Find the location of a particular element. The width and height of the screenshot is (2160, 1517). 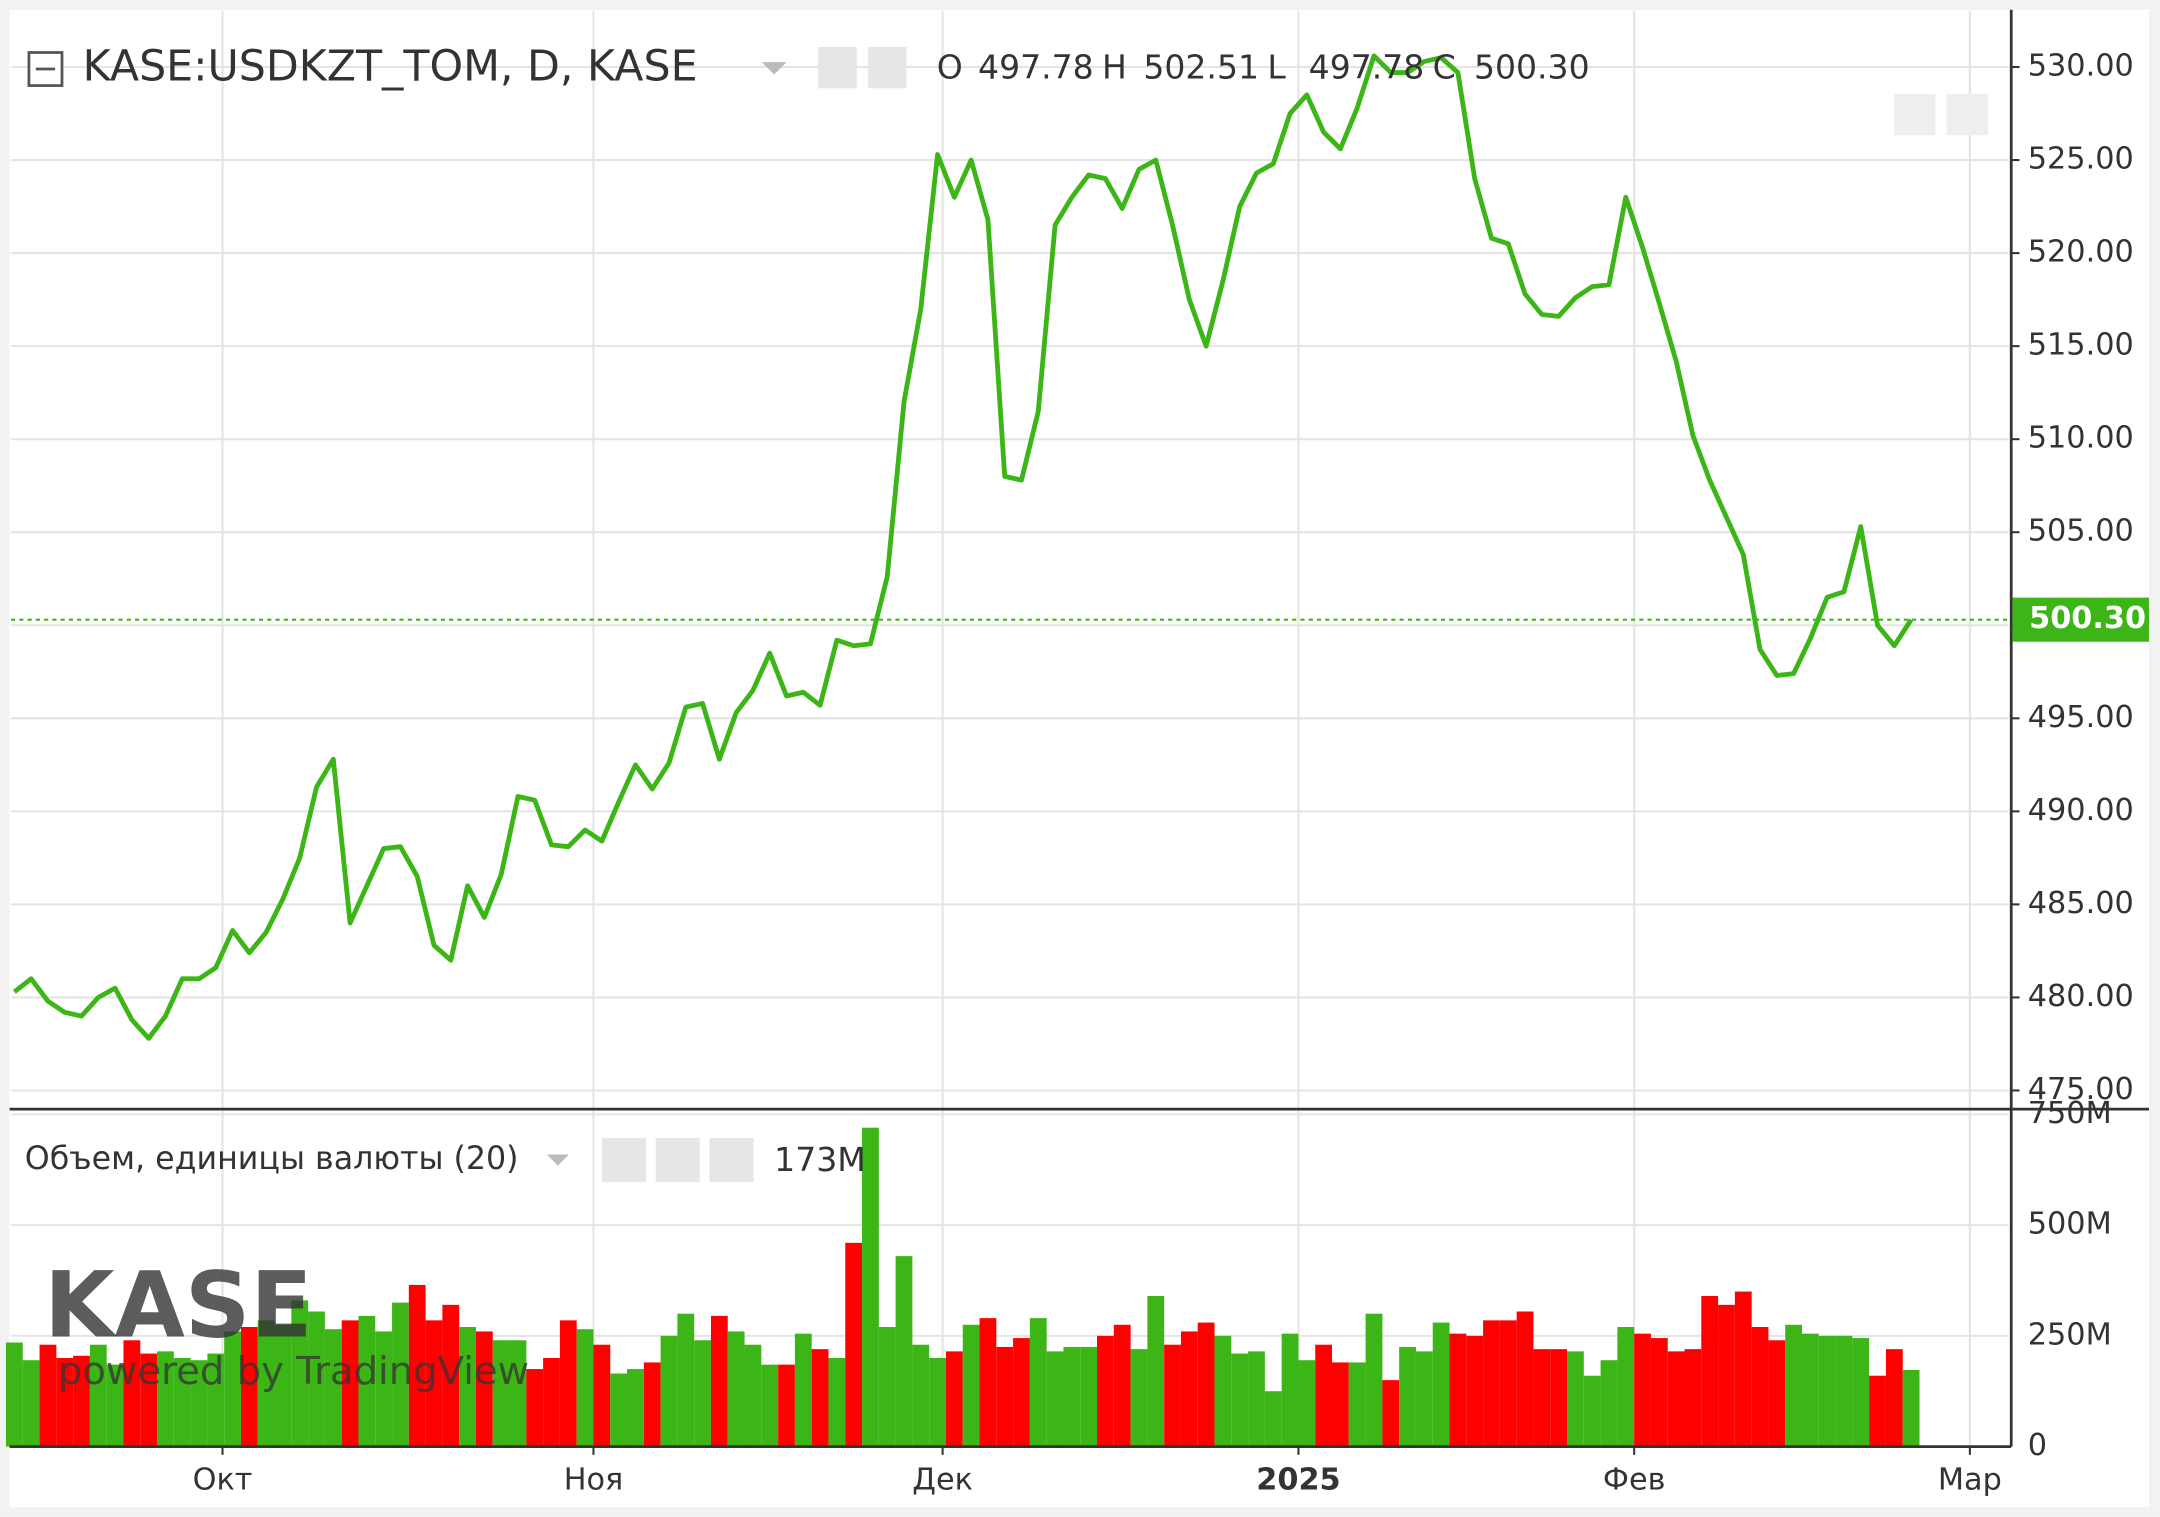

scroll-button is located at coordinates (1915, 114).